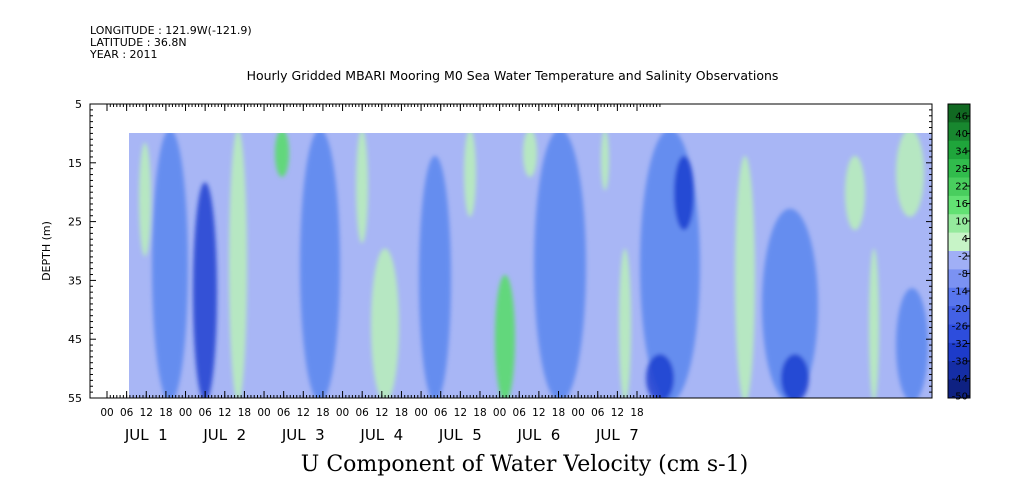  I want to click on colorbar: 46 40 34 28 22 16 10 4 -2 -8 -14 -20 -26 -32 -38 -44 -50, so click(959, 253).